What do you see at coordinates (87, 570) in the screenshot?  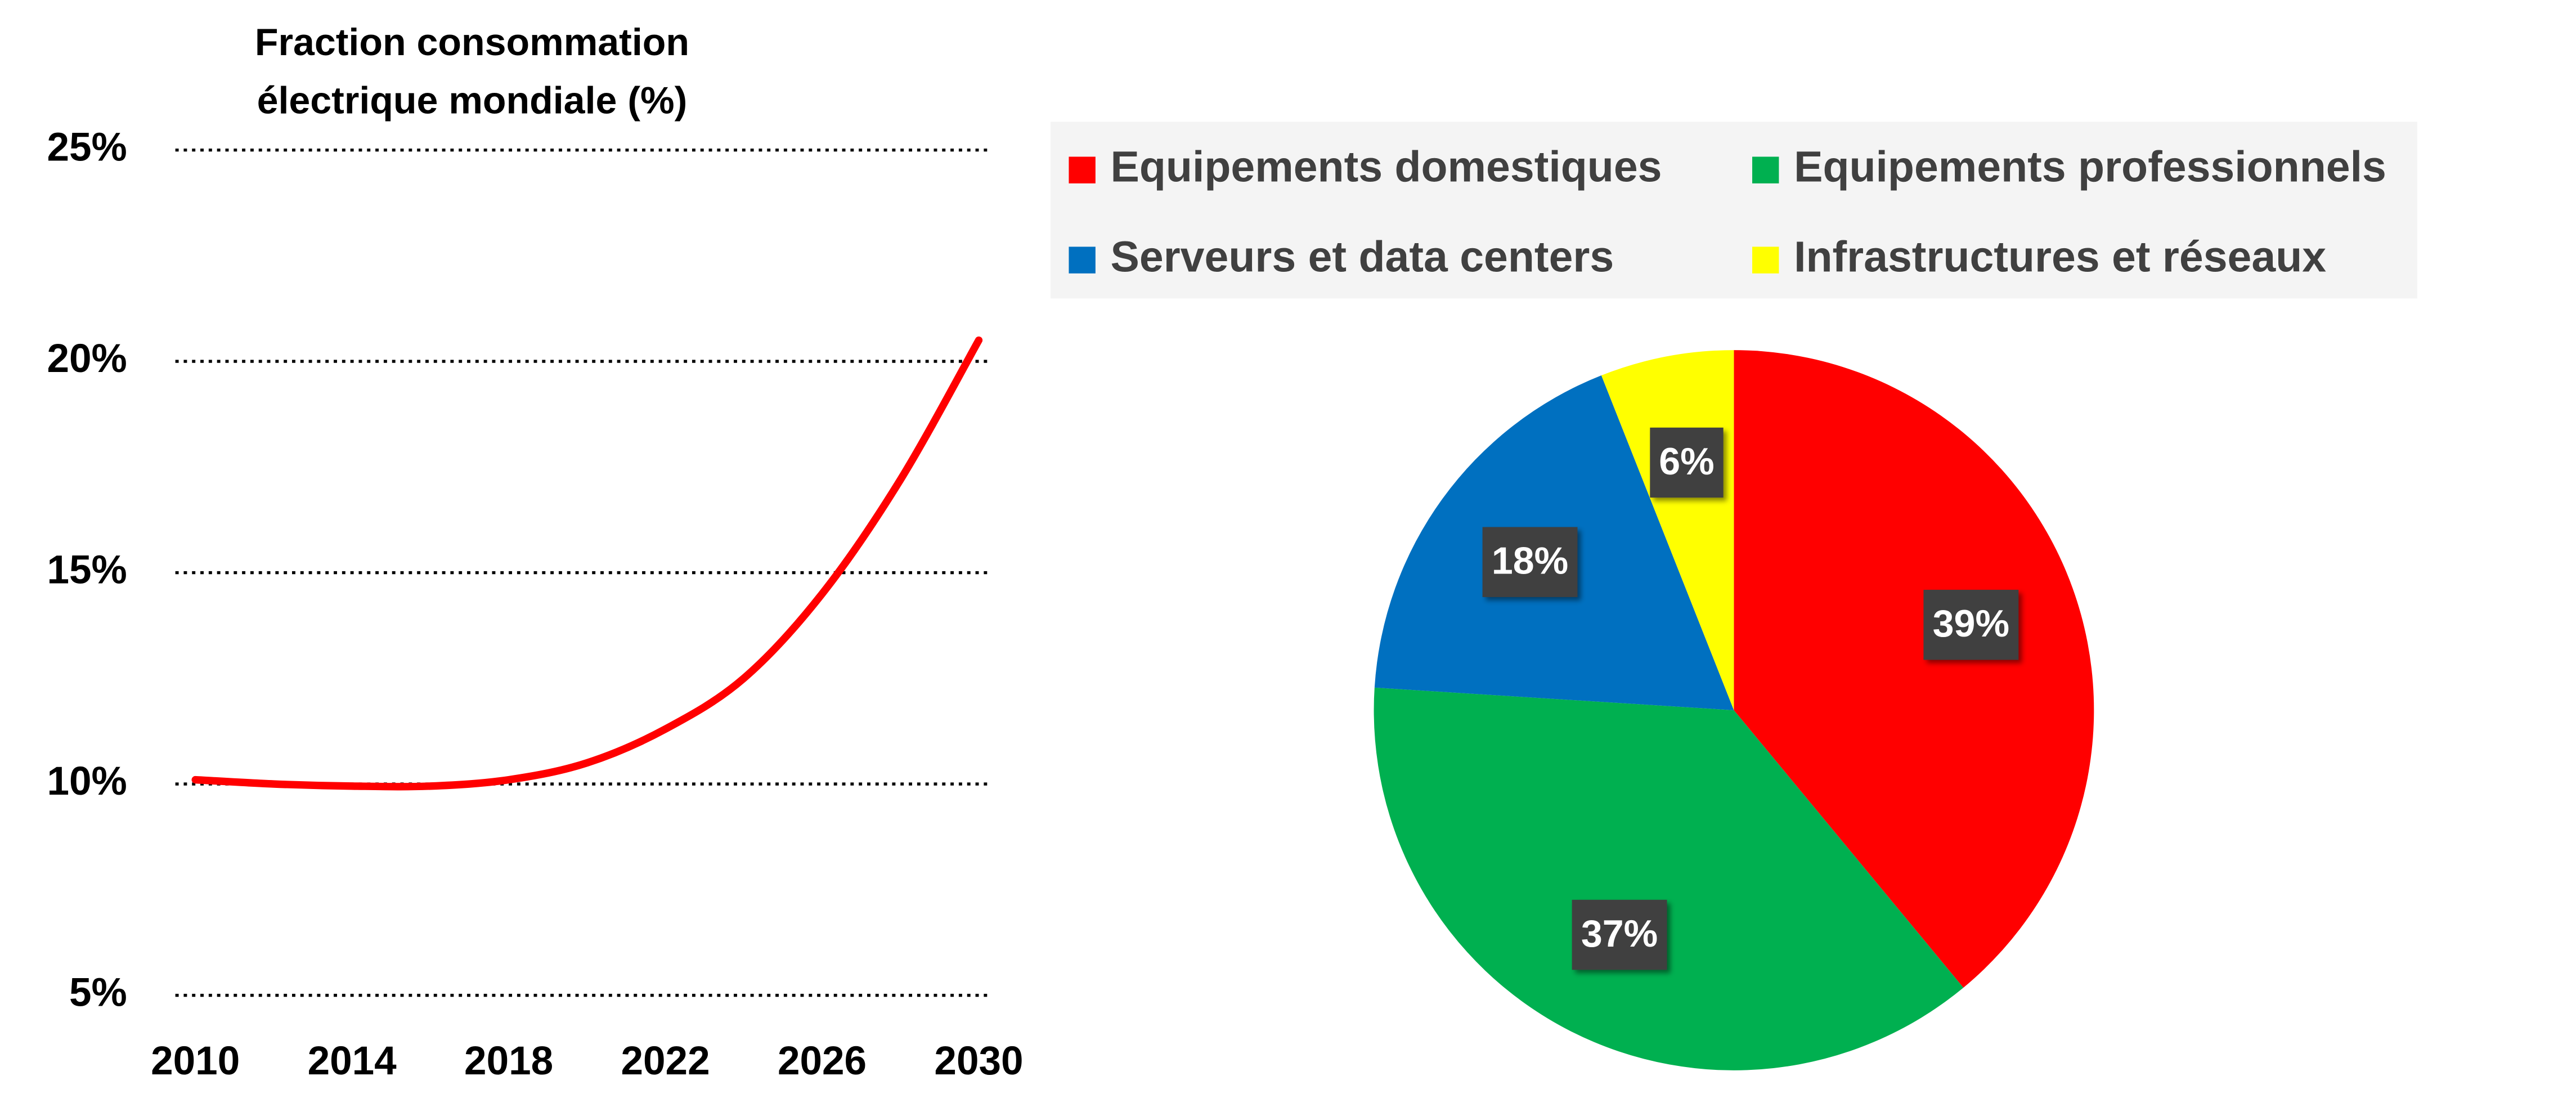 I see `y-tick-label: 15%` at bounding box center [87, 570].